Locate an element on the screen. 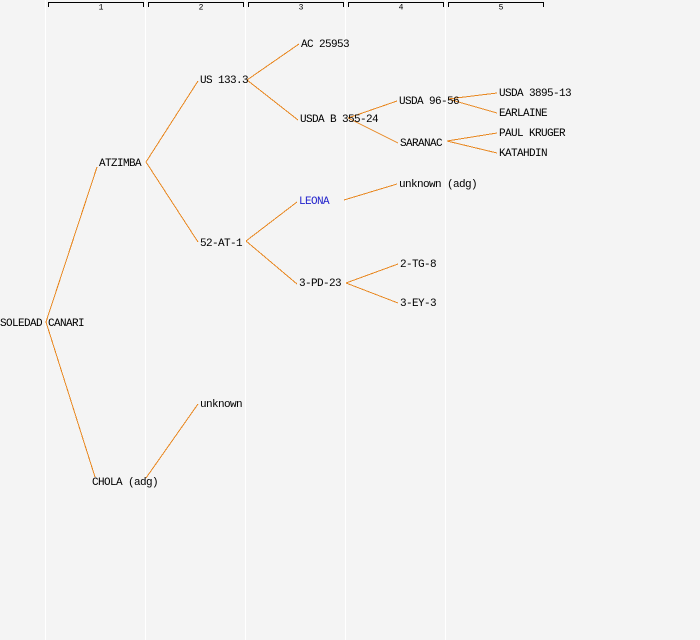  node-atzimba: ATZIMBA is located at coordinates (121, 164).